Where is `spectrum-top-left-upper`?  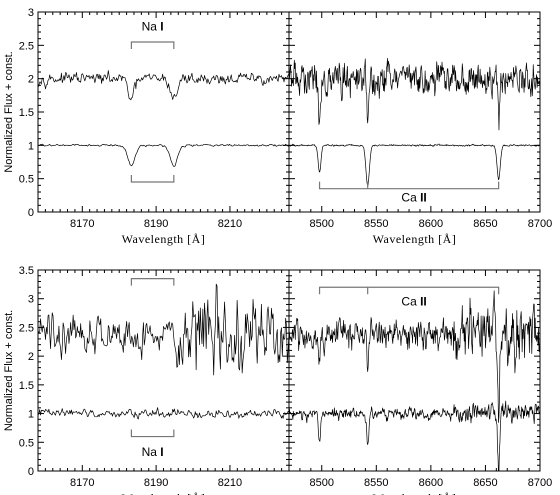
spectrum-top-left-upper is located at coordinates (163, 85).